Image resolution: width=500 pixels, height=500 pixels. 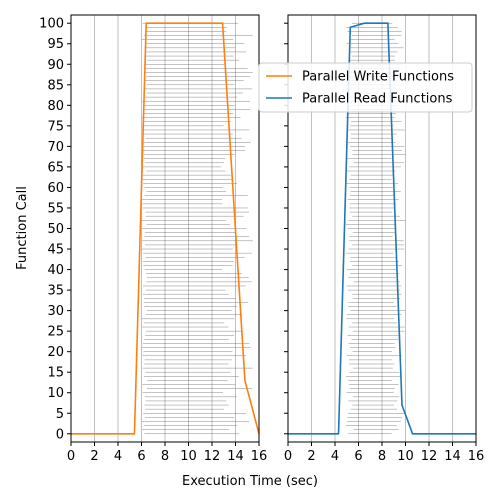 I want to click on y-tick-label: 25, so click(x=55, y=332).